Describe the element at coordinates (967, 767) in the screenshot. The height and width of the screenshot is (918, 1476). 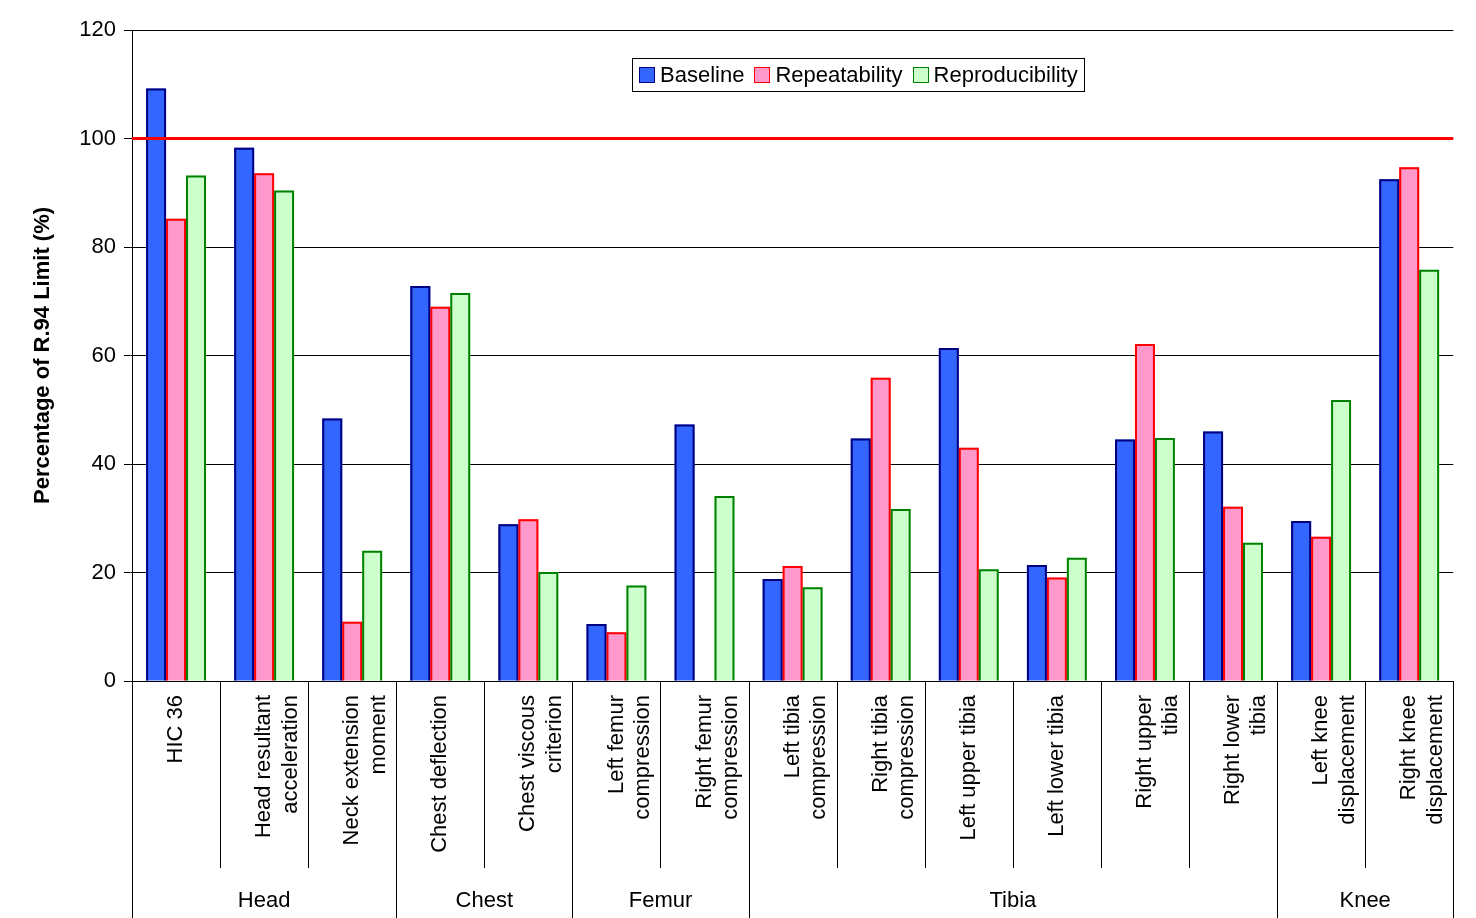
I see `x-tick-label: Left upper tibia` at that location.